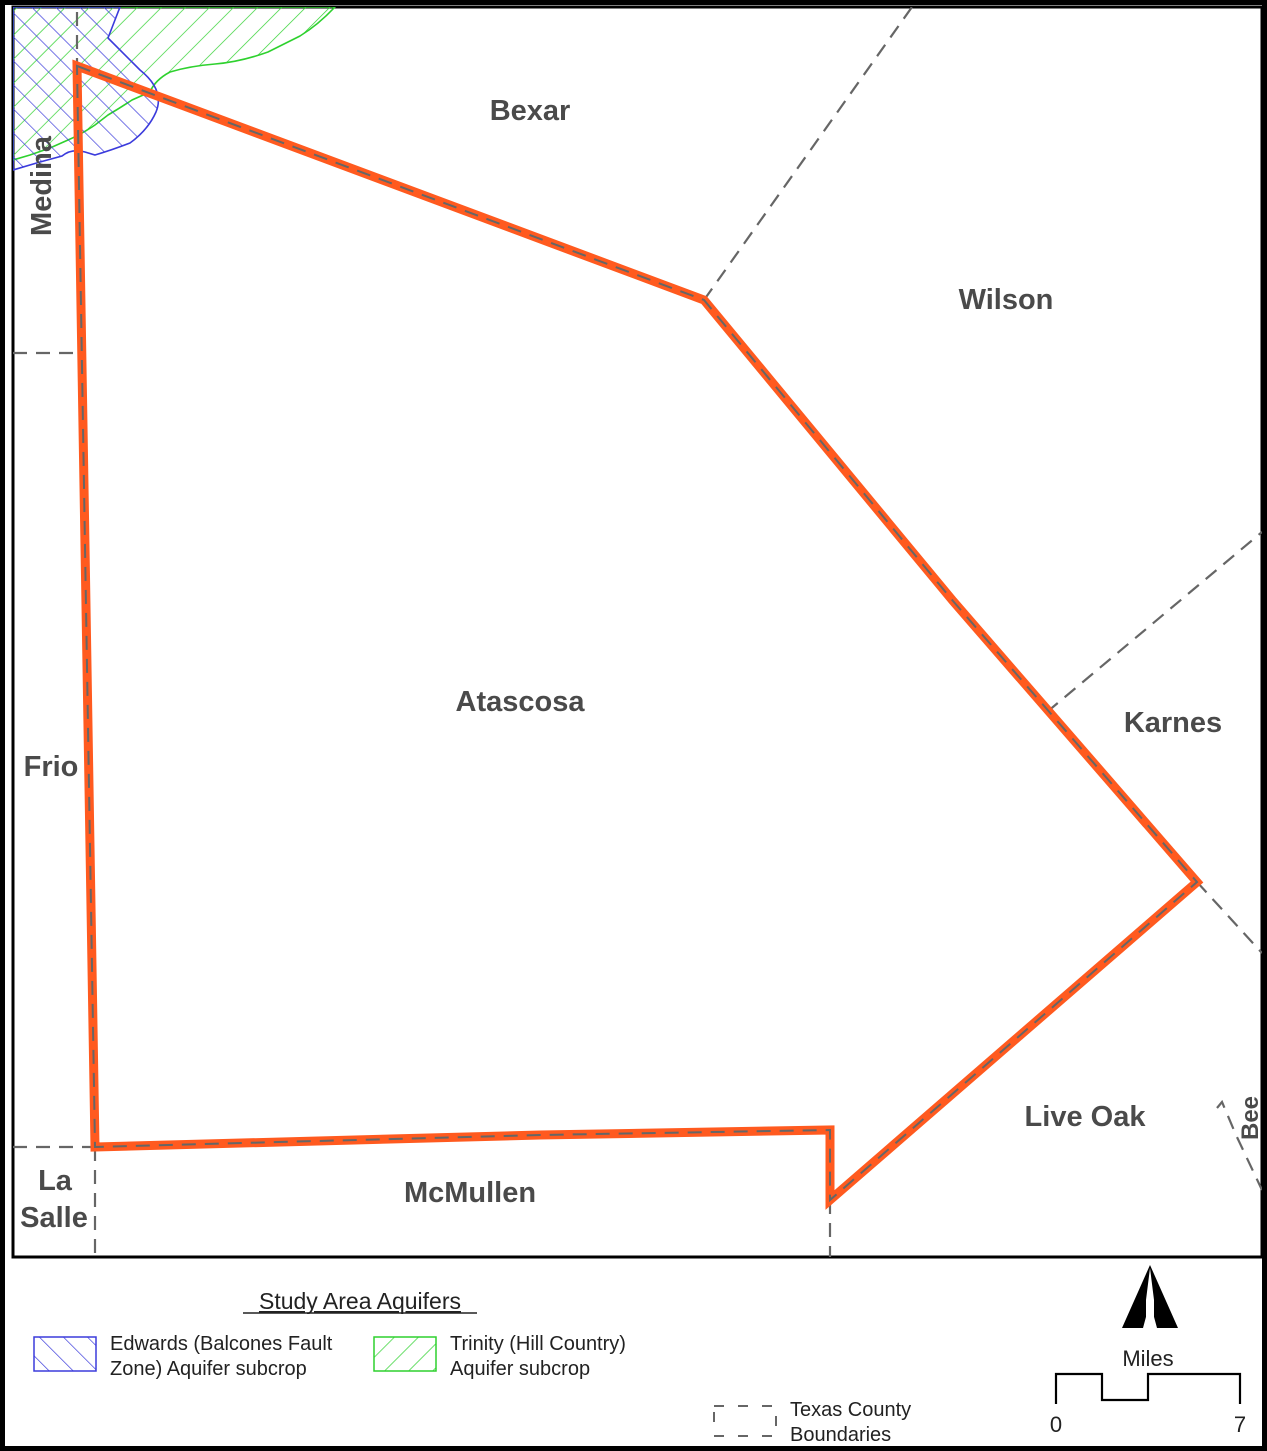 The image size is (1267, 1451). What do you see at coordinates (55, 1181) in the screenshot?
I see `county-label-la-salle-line1: La` at bounding box center [55, 1181].